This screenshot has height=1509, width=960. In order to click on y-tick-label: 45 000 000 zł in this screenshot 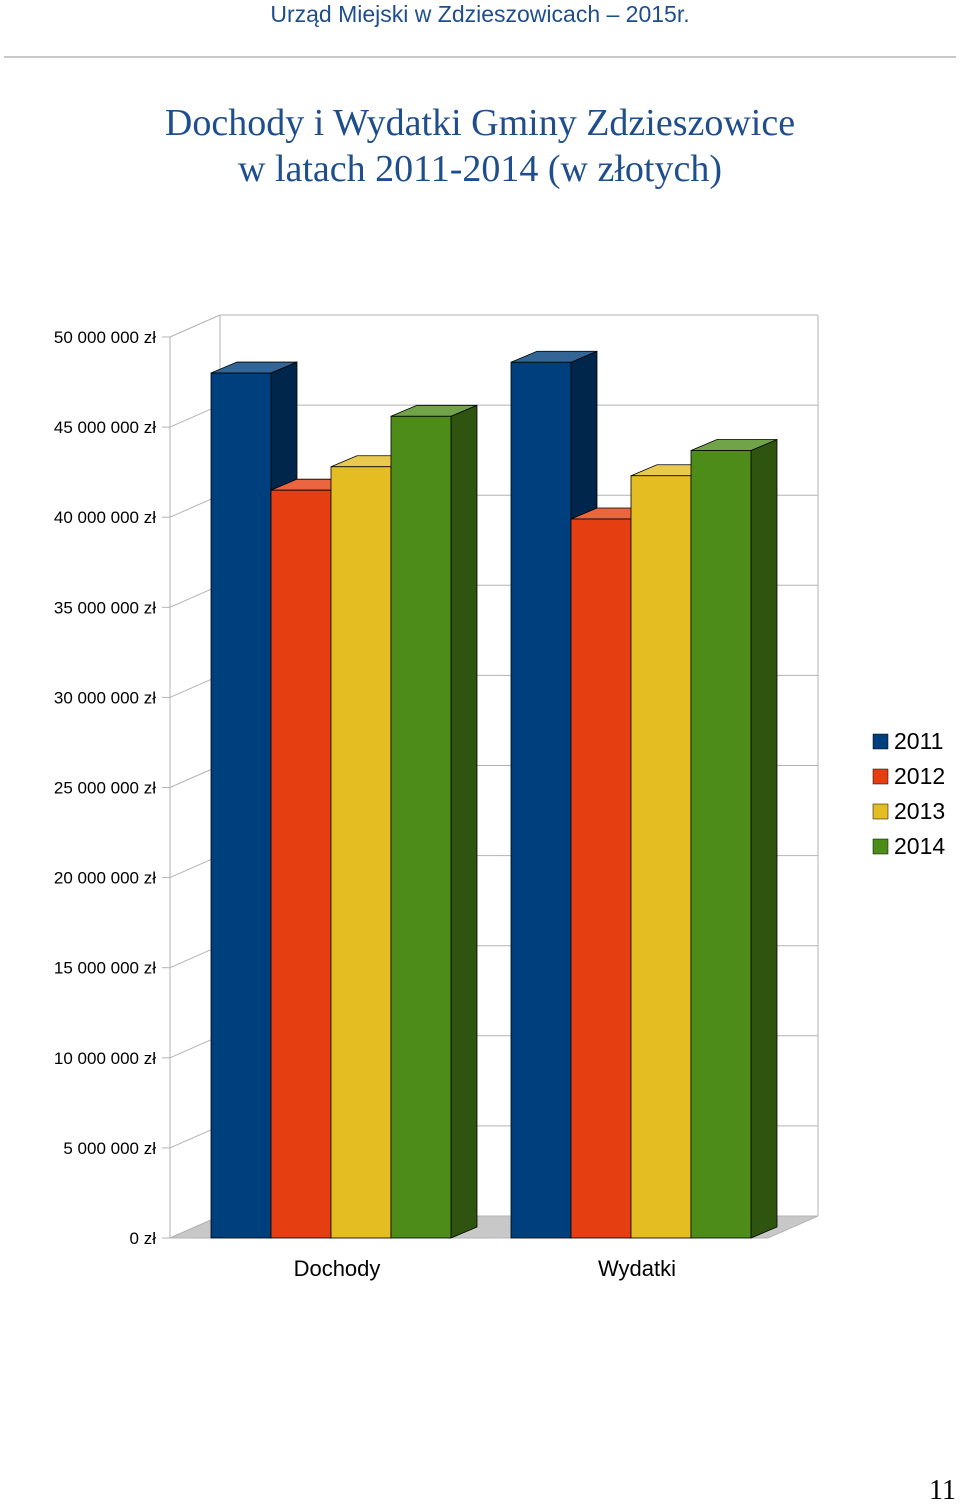, I will do `click(105, 427)`.